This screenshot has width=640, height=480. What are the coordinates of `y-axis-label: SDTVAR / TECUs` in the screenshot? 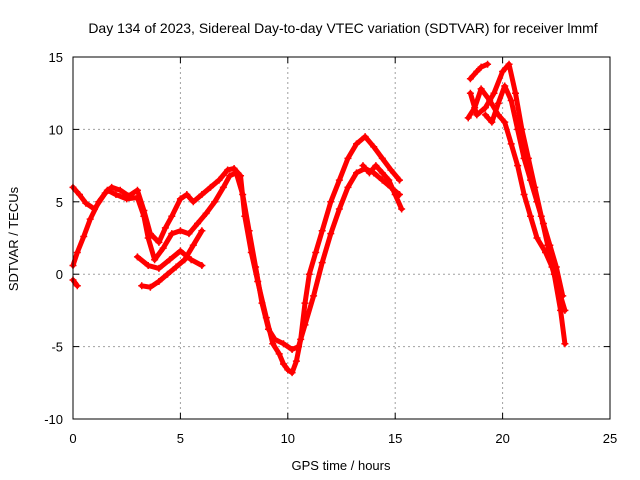 It's located at (13, 238).